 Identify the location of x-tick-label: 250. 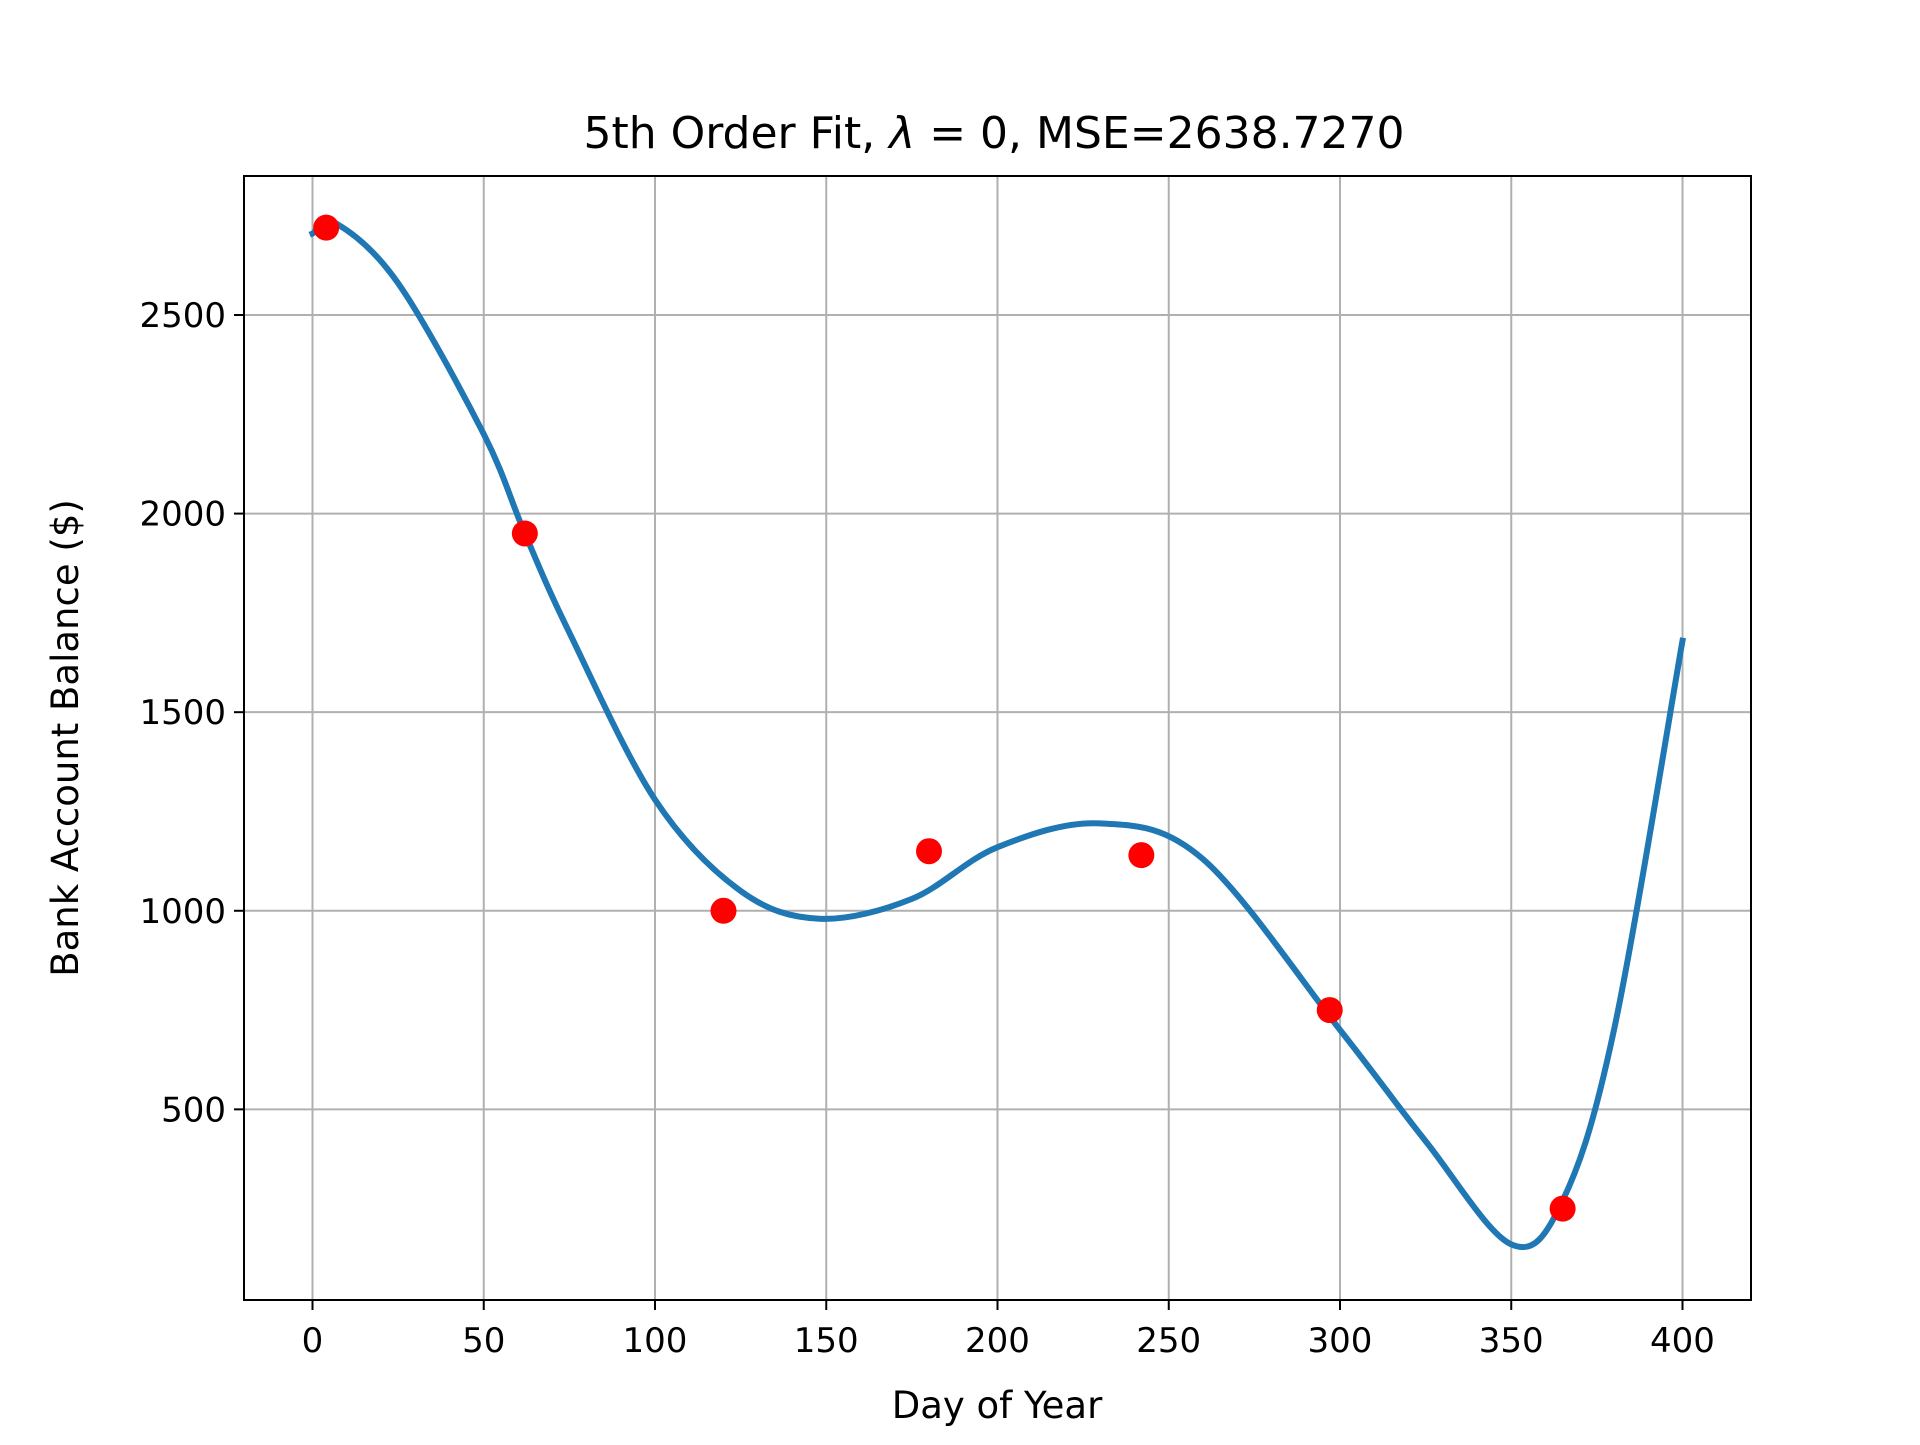
(1168, 1341).